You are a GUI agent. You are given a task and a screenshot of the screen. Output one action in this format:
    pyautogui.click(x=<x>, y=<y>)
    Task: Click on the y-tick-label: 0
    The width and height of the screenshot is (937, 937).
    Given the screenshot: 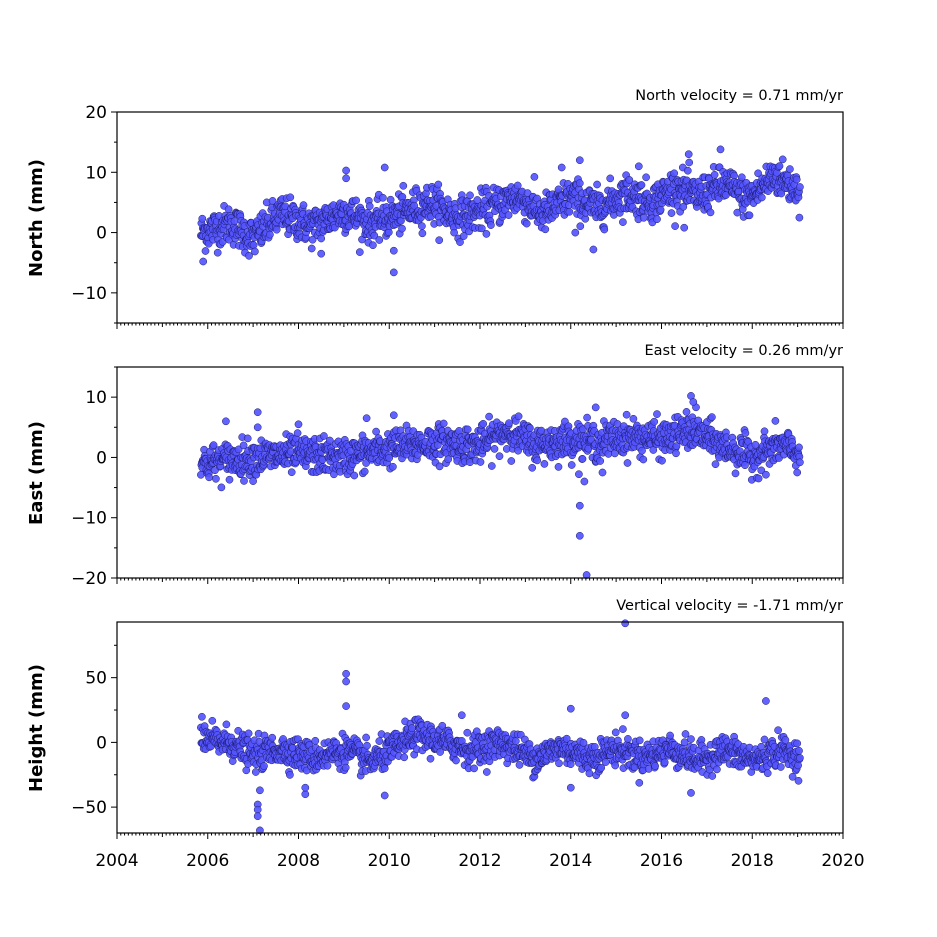 What is the action you would take?
    pyautogui.click(x=101, y=458)
    